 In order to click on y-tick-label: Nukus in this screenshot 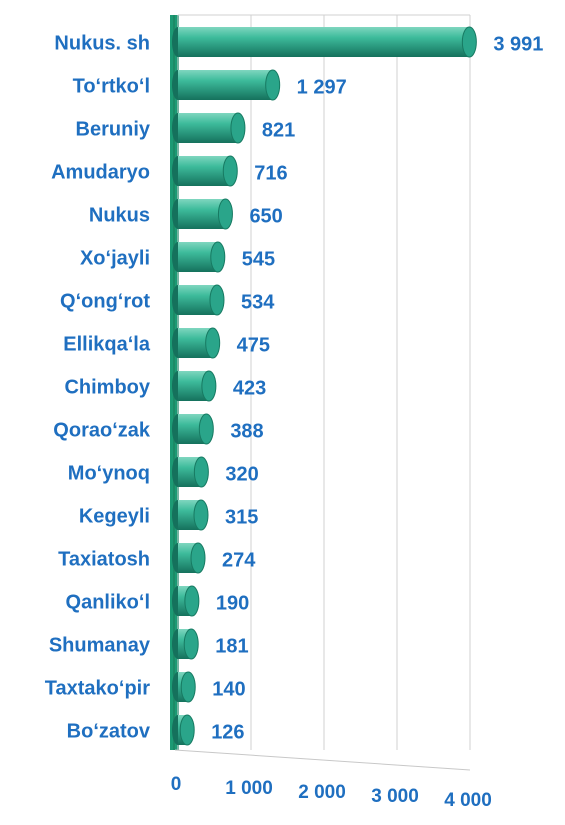, I will do `click(119, 215)`.